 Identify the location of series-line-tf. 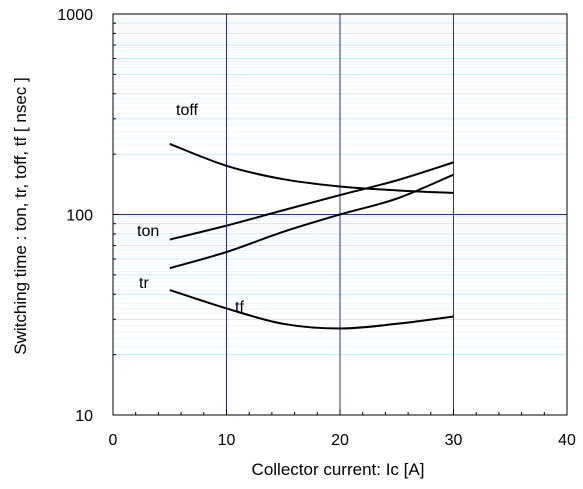
(311, 309).